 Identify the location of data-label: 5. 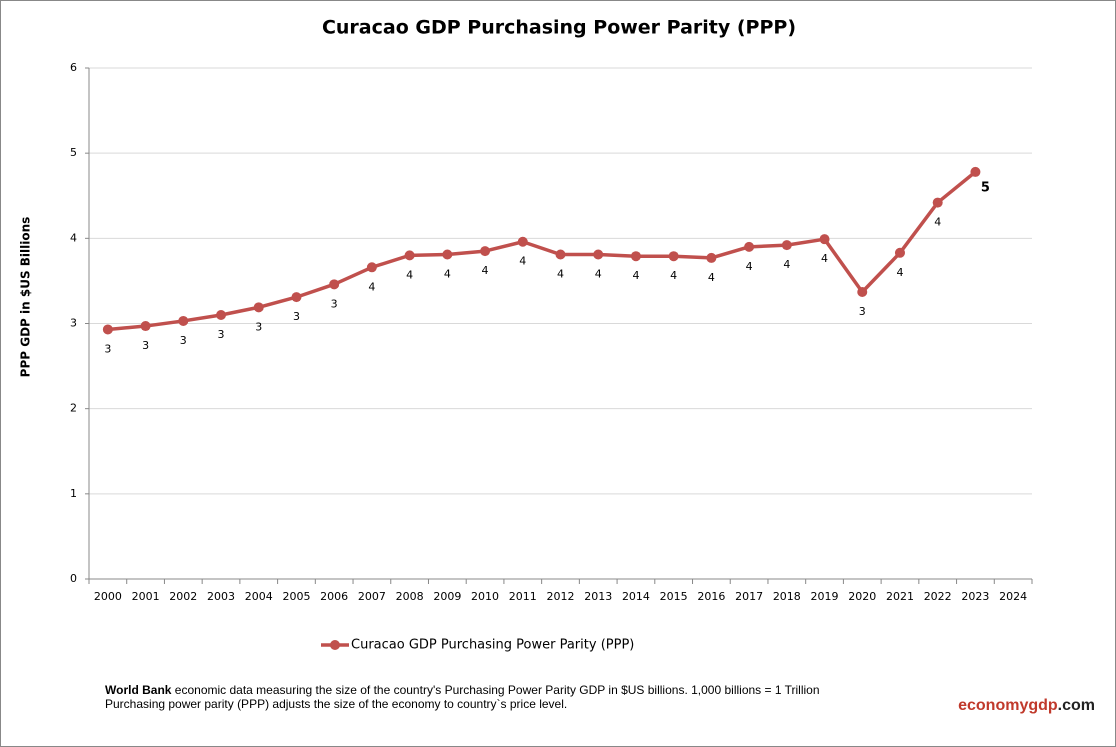
(985, 187).